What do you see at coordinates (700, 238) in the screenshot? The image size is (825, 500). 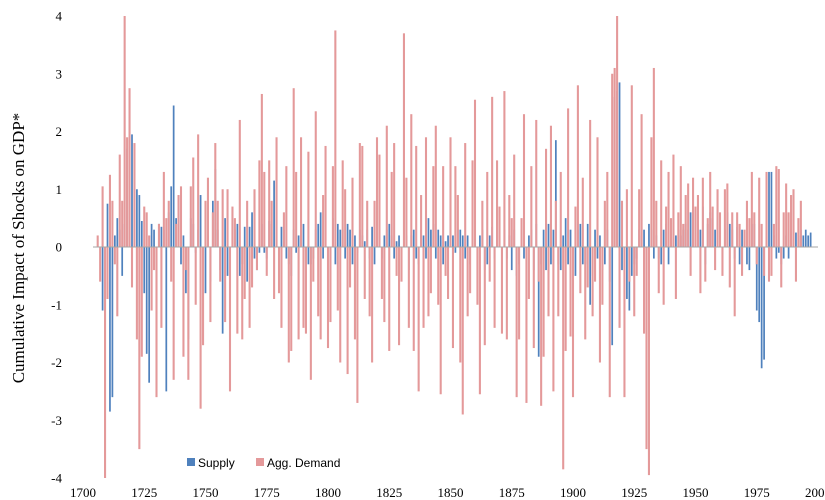 I see `supply-bar-1952` at bounding box center [700, 238].